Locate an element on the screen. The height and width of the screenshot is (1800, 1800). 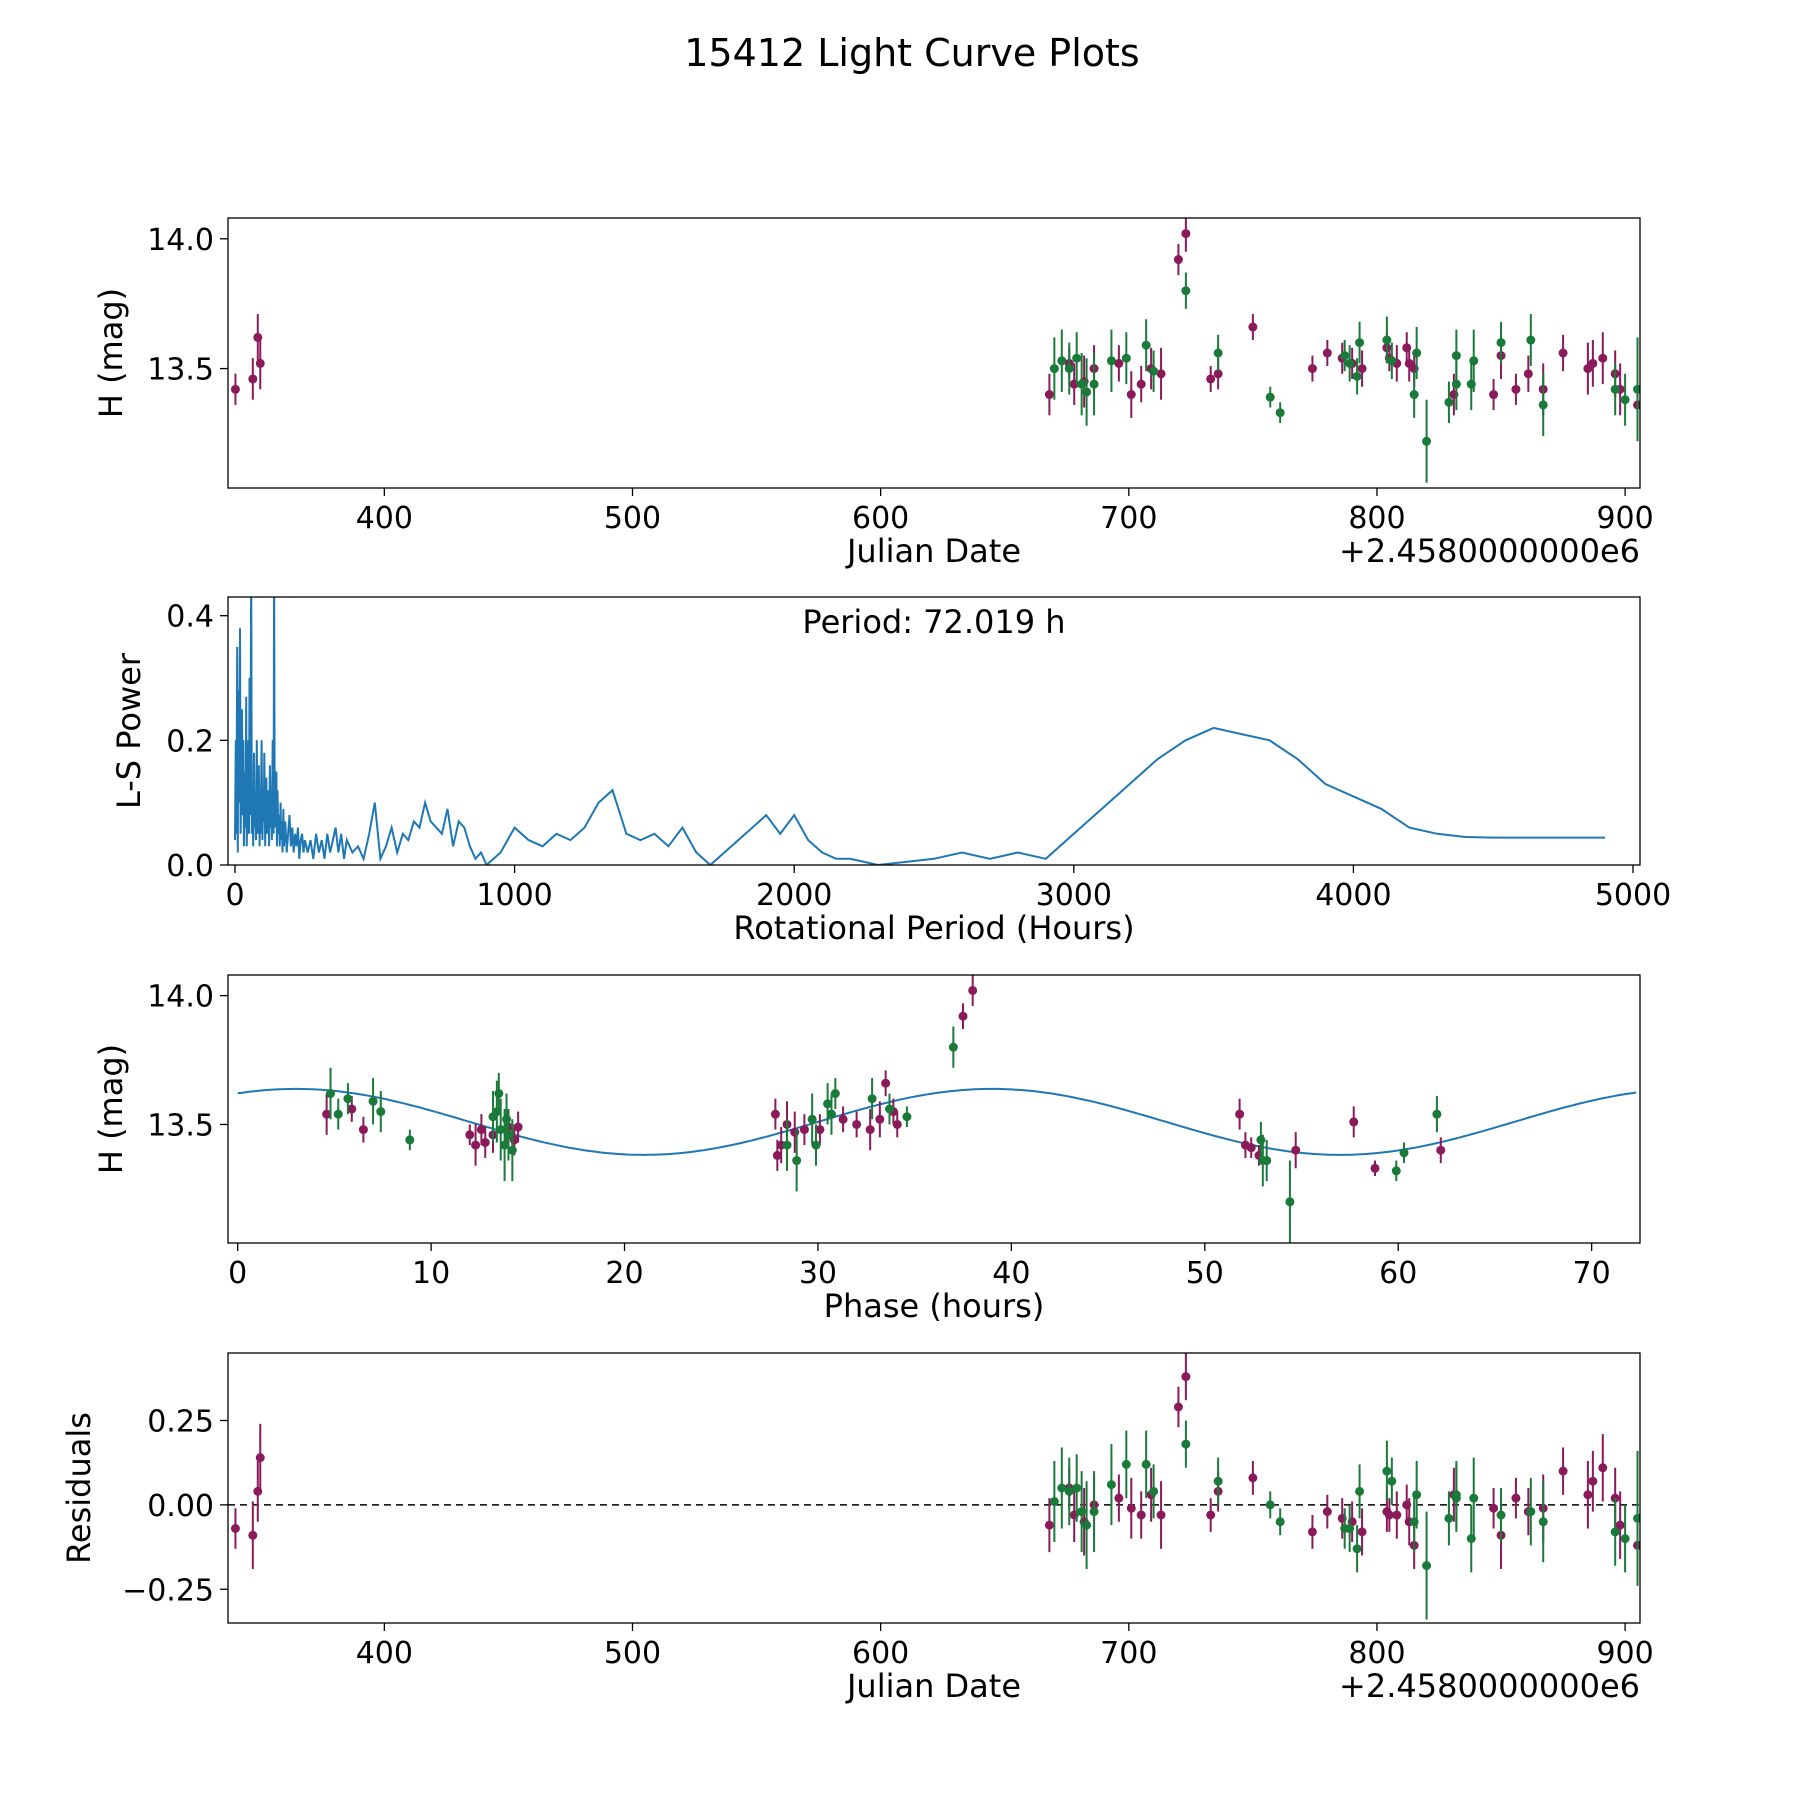
periodogram-panel is located at coordinates (930, 734).